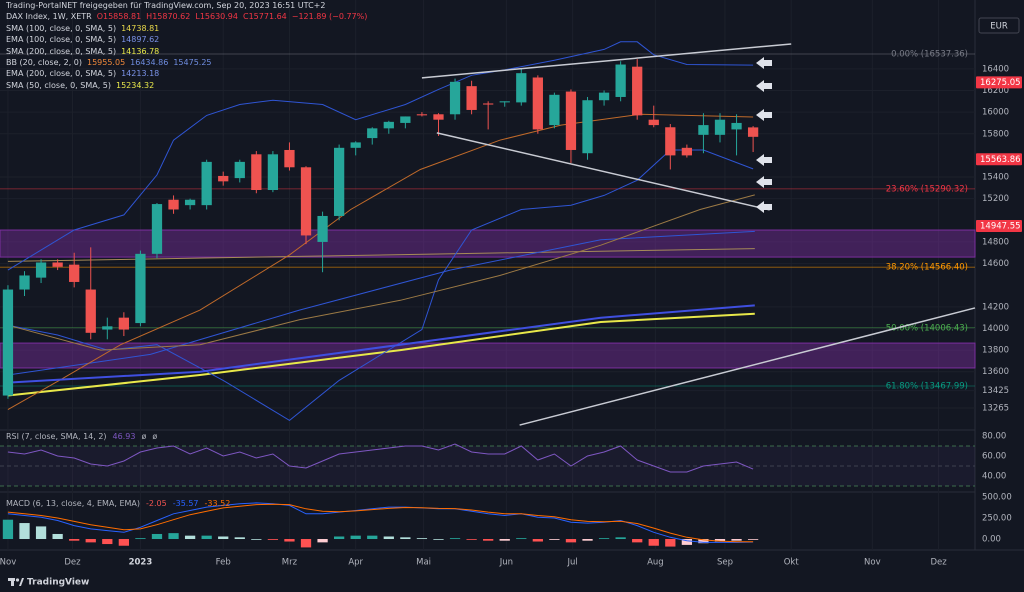 Image resolution: width=1024 pixels, height=592 pixels. What do you see at coordinates (124, 436) in the screenshot?
I see `rsi-value: 46.93` at bounding box center [124, 436].